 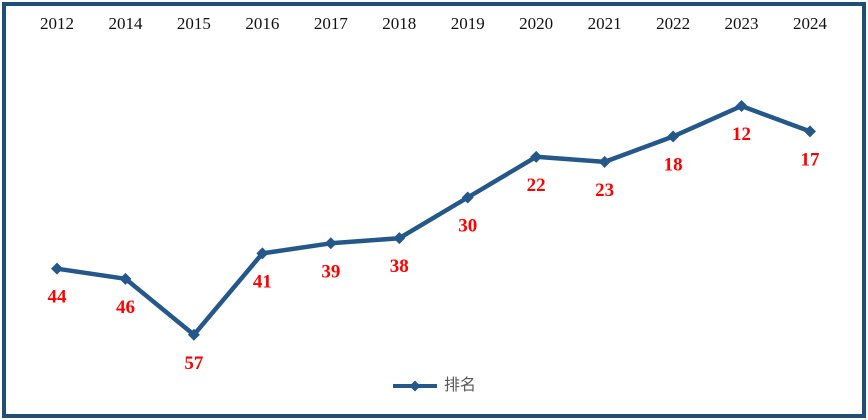 What do you see at coordinates (399, 266) in the screenshot?
I see `data-label: 38` at bounding box center [399, 266].